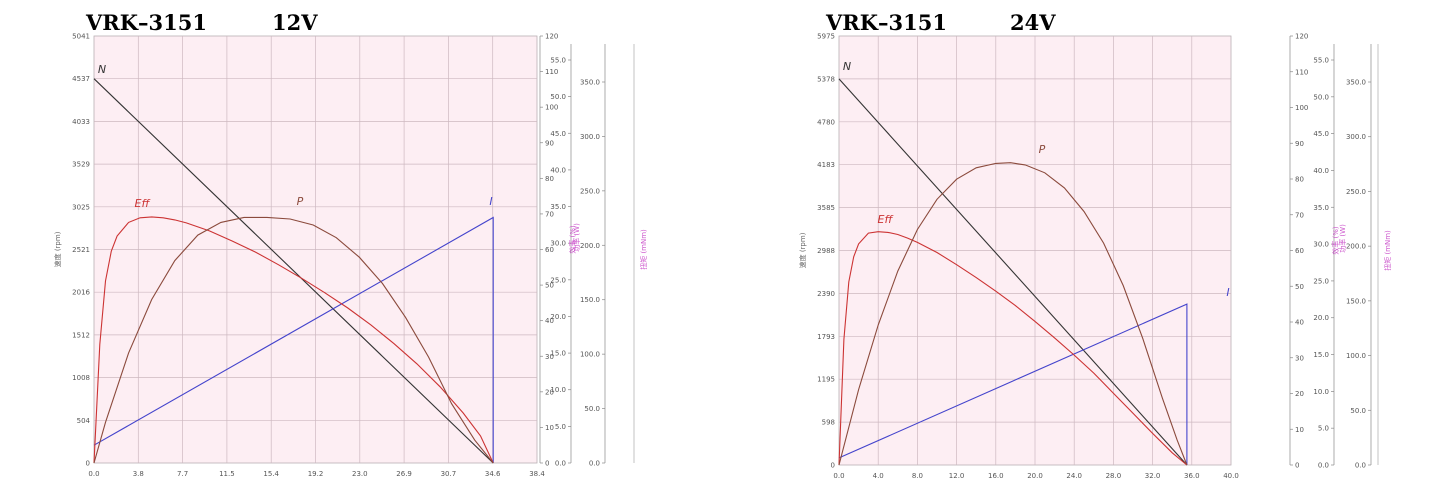 Image resolution: width=1456 pixels, height=487 pixels. What do you see at coordinates (886, 22) in the screenshot?
I see `model-label: VRK–3151` at bounding box center [886, 22].